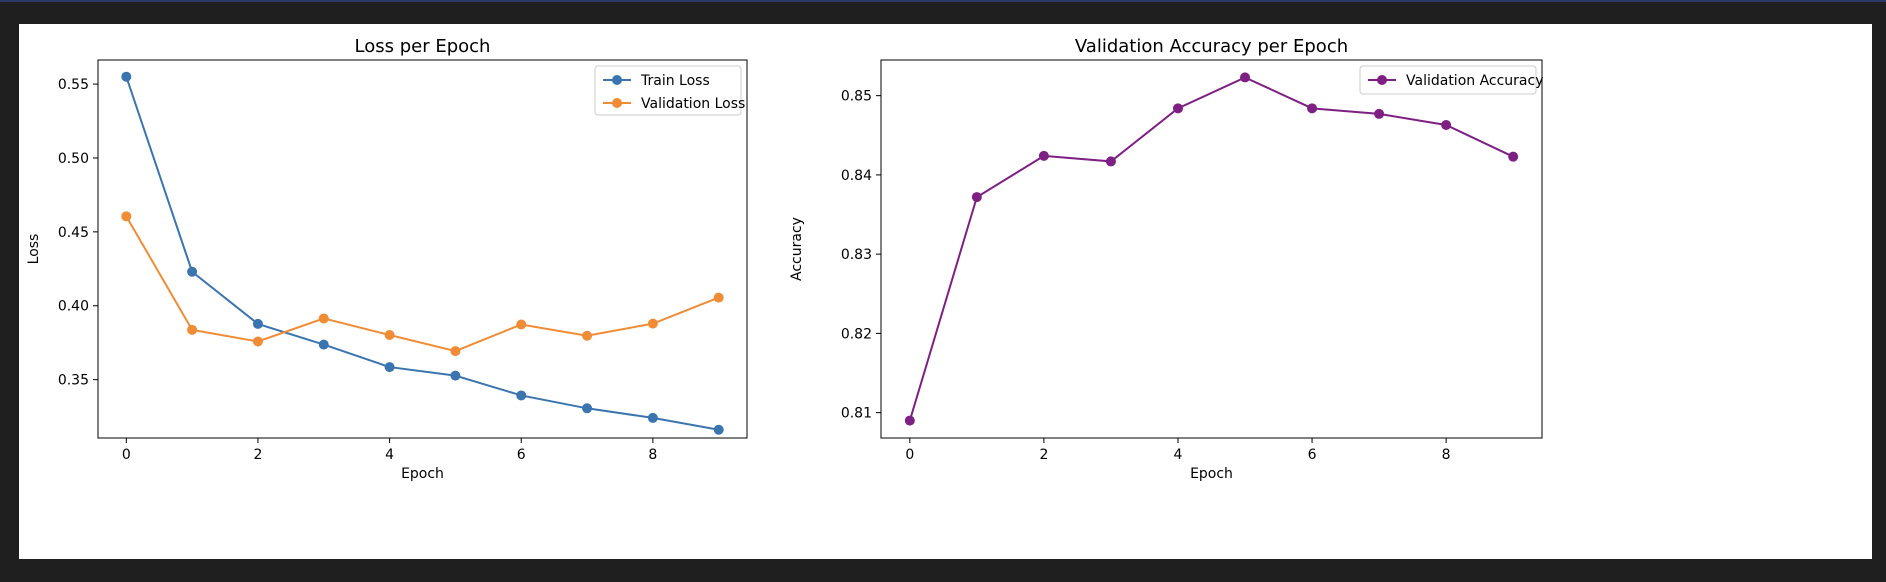  Describe the element at coordinates (126, 455) in the screenshot. I see `loss-x-tick-label: 0` at that location.